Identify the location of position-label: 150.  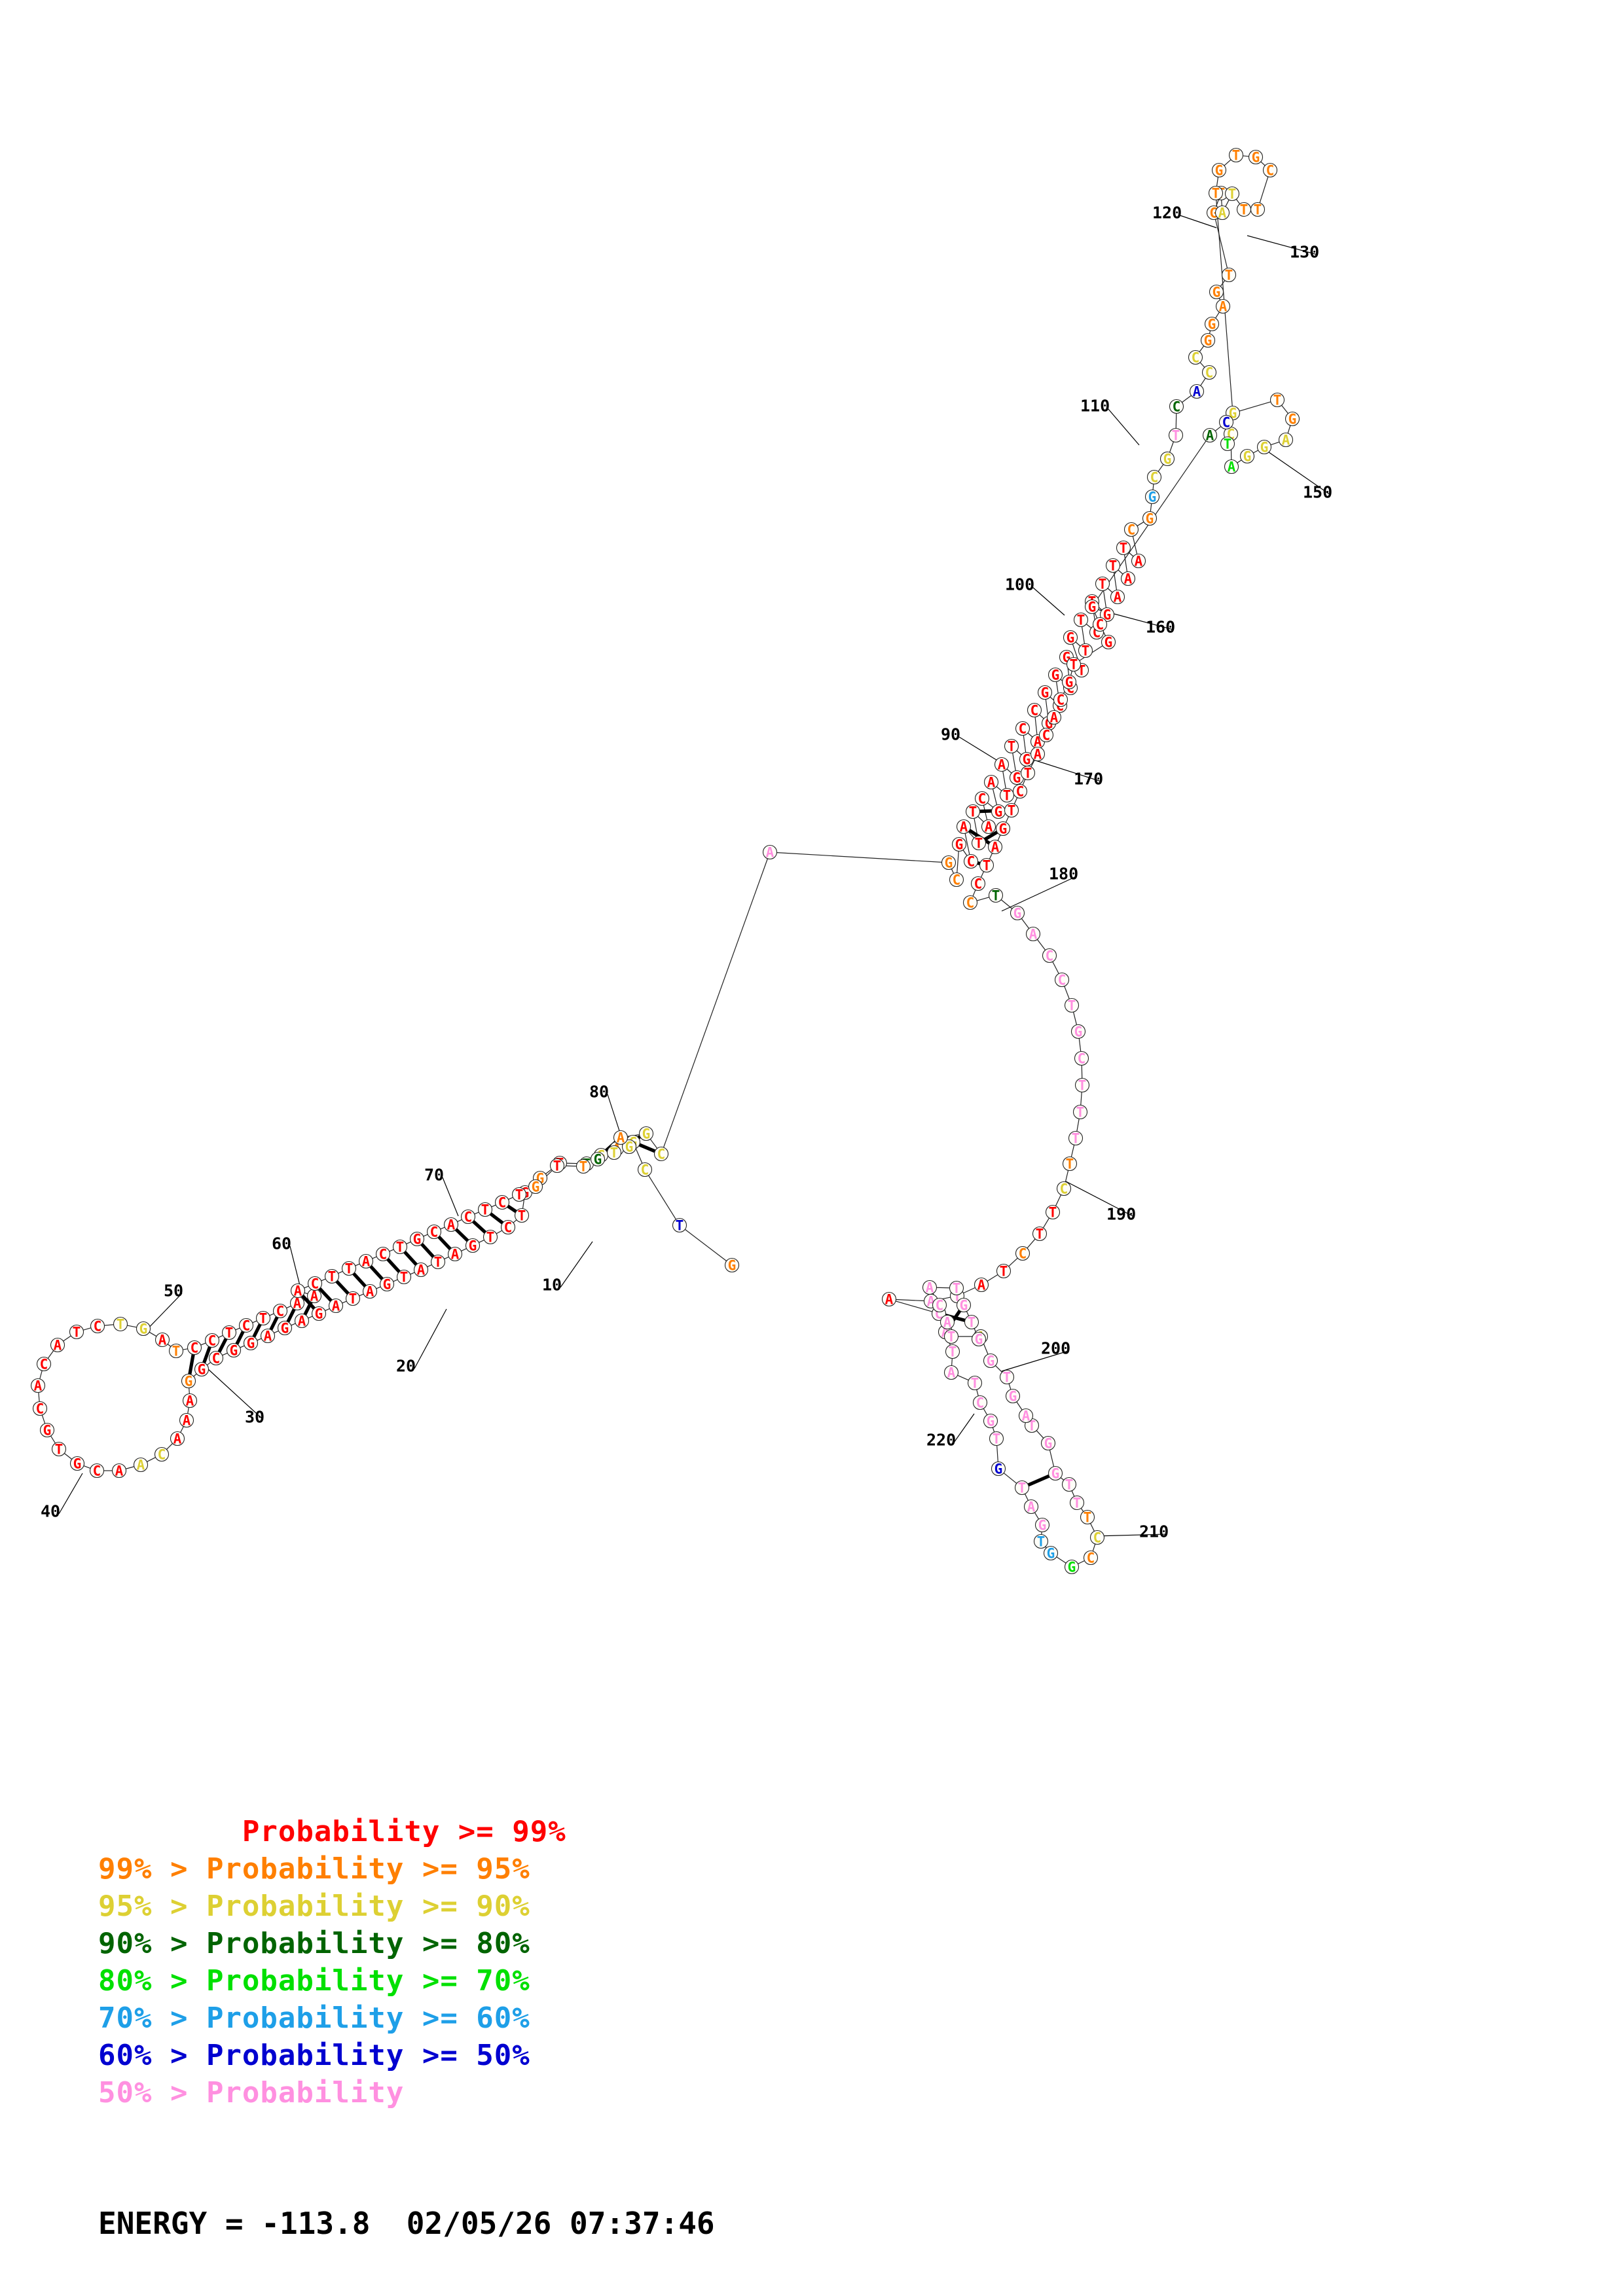
(1317, 492).